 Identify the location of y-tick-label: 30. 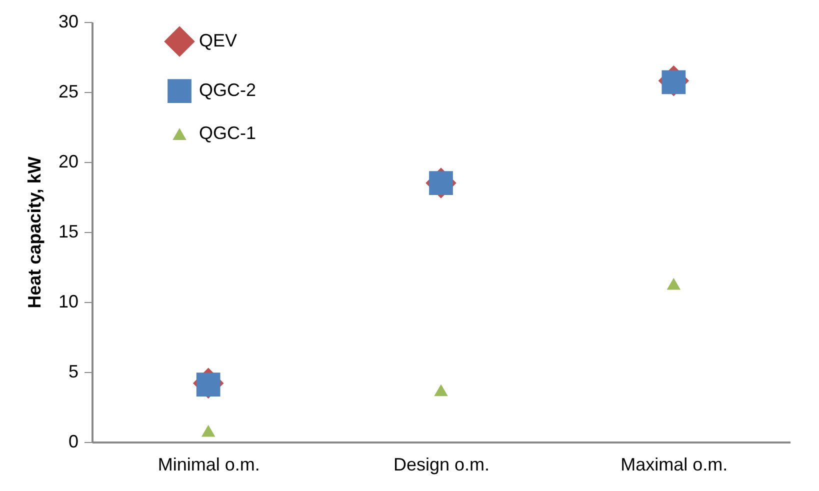
(68, 22).